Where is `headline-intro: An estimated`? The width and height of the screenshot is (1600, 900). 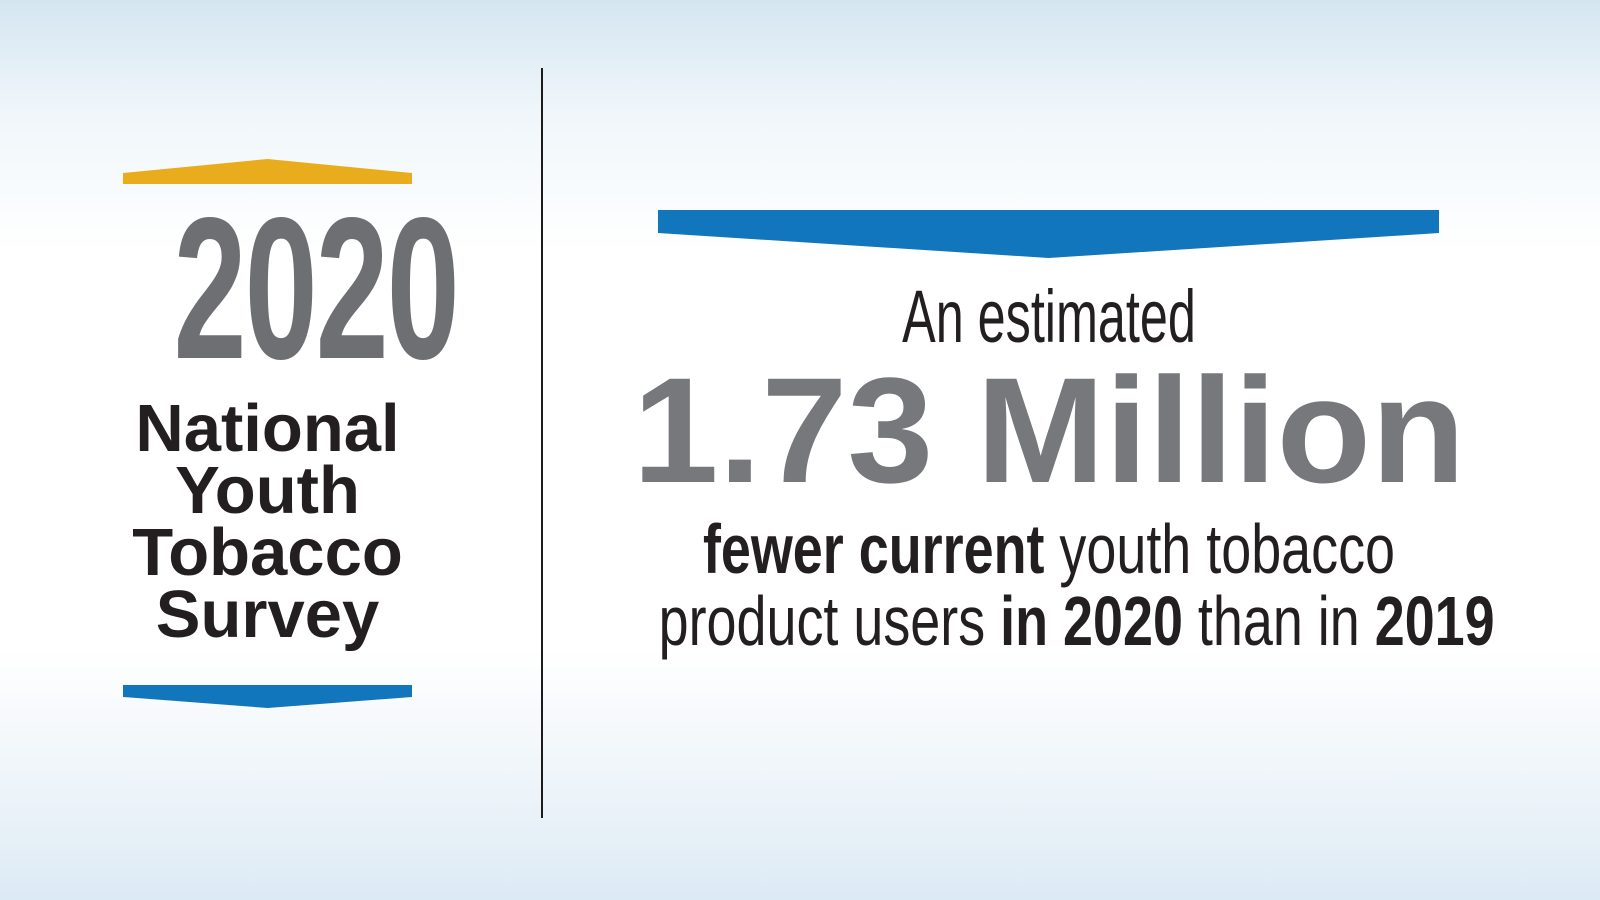 headline-intro: An estimated is located at coordinates (1049, 316).